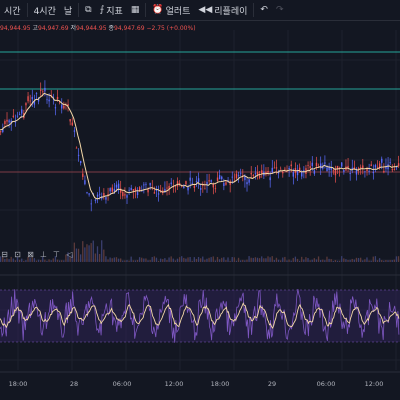 The image size is (400, 400). I want to click on ohlc-low-label: 저, so click(73, 28).